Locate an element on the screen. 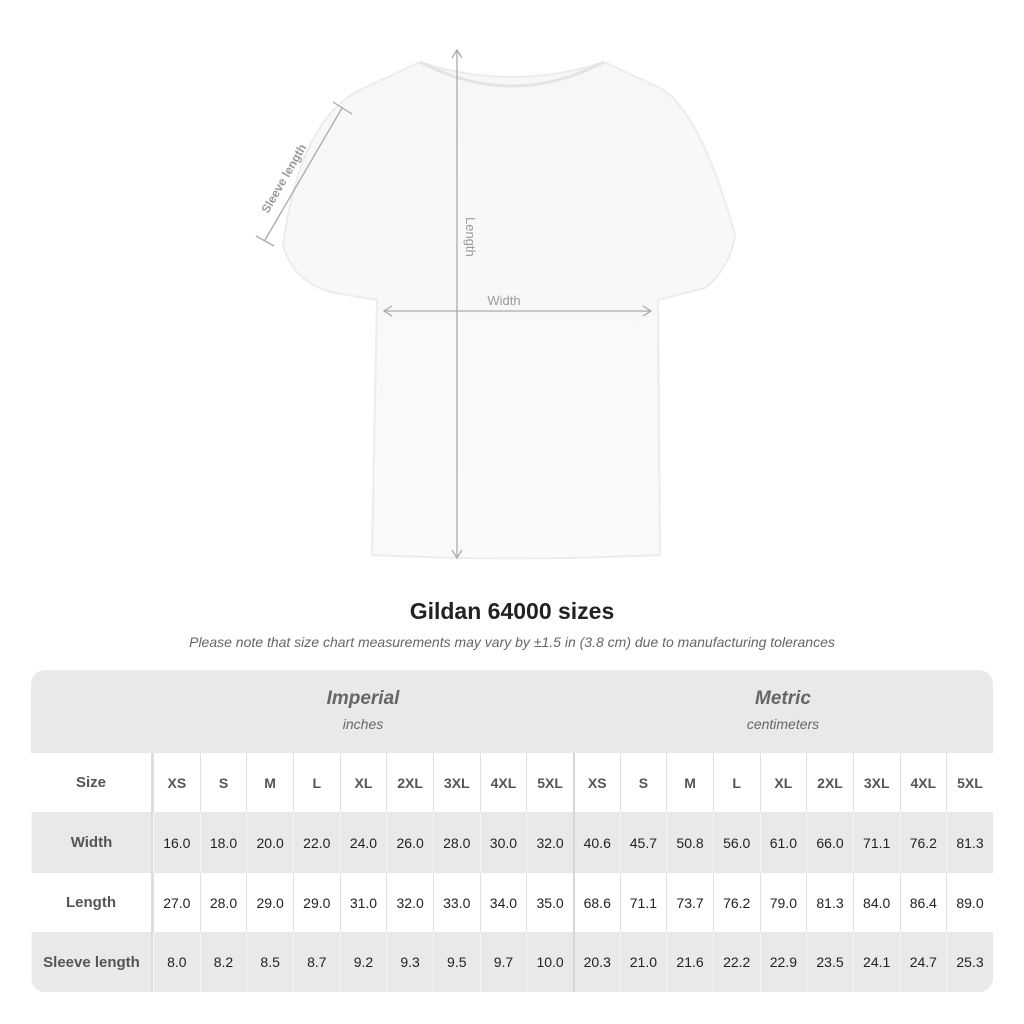 The image size is (1024, 1024). metric-size-header: 3XL is located at coordinates (876, 782).